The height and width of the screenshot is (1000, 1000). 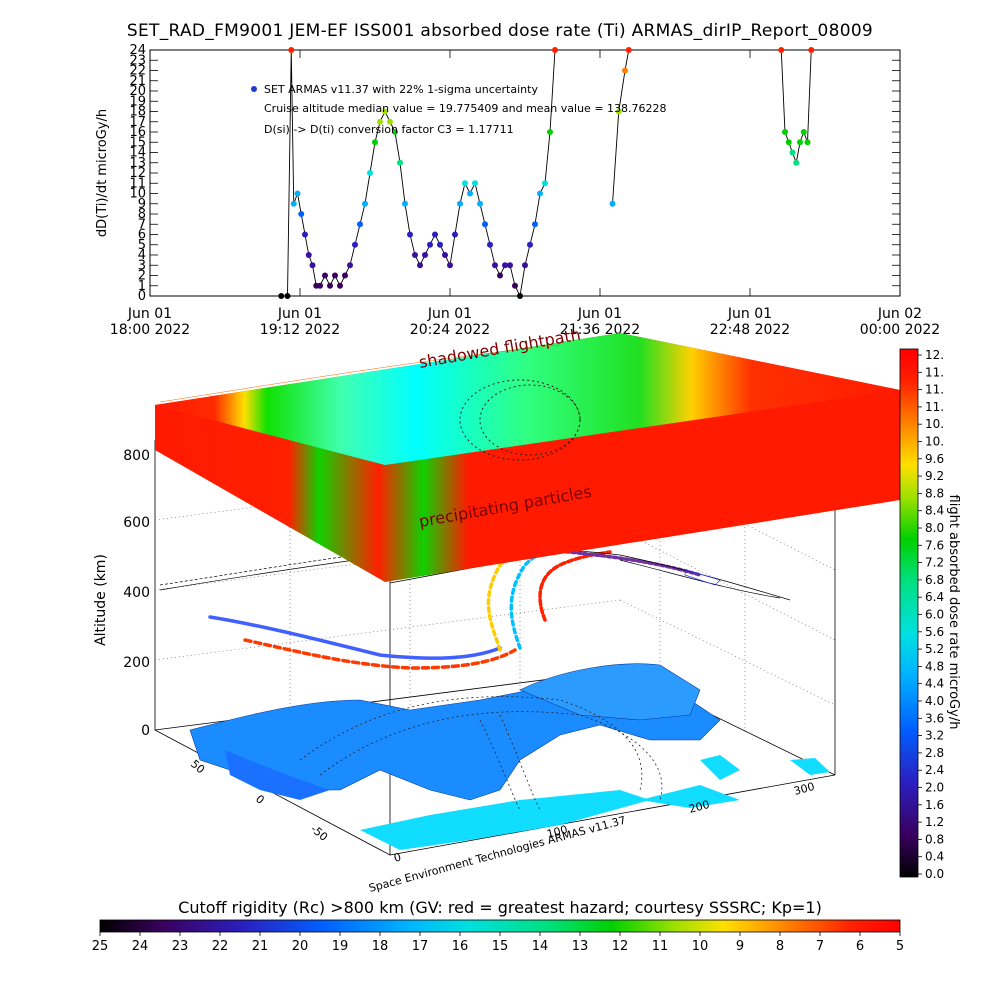 I want to click on x-tick-label: Jun 02, so click(x=899, y=314).